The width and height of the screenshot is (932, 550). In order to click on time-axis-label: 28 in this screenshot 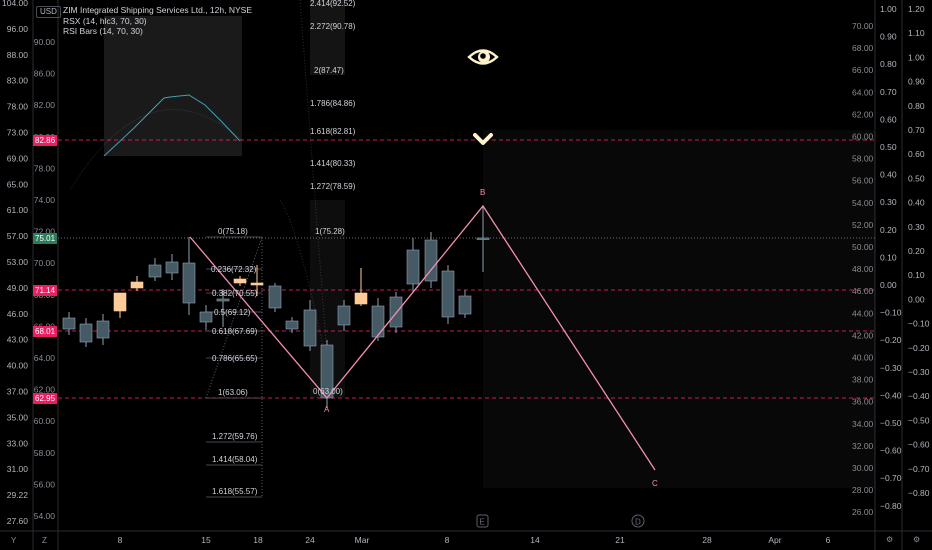, I will do `click(707, 540)`.